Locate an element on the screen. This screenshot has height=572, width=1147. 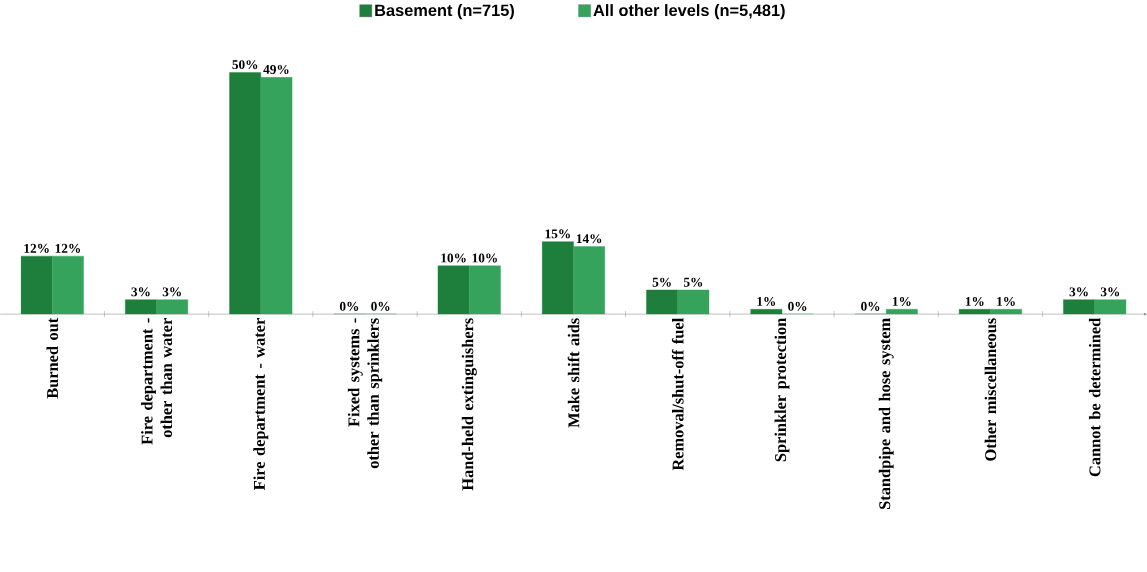
x-tick-label: Standpipe and hose system is located at coordinates (886, 413).